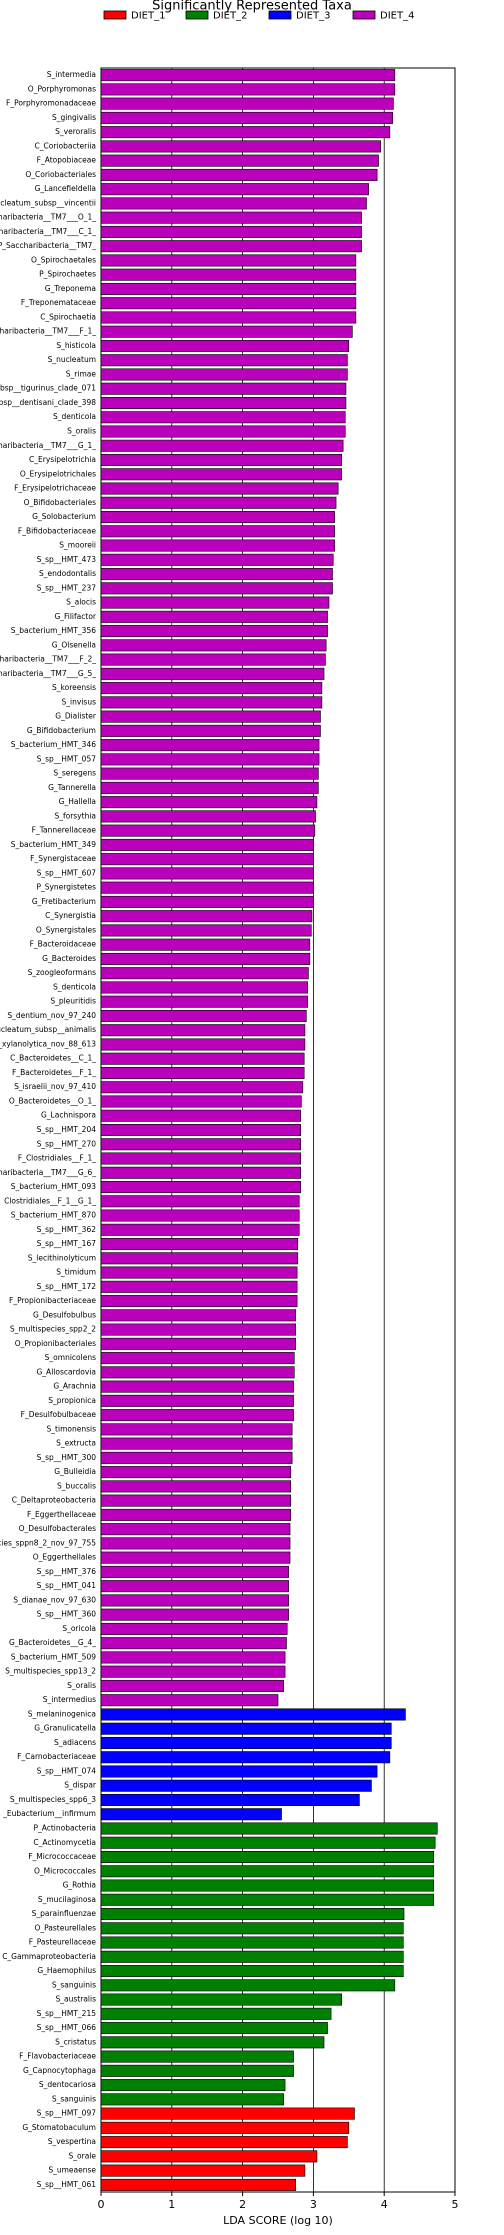  I want to click on y-tick-label: F_Atopobiaceae, so click(67, 160).